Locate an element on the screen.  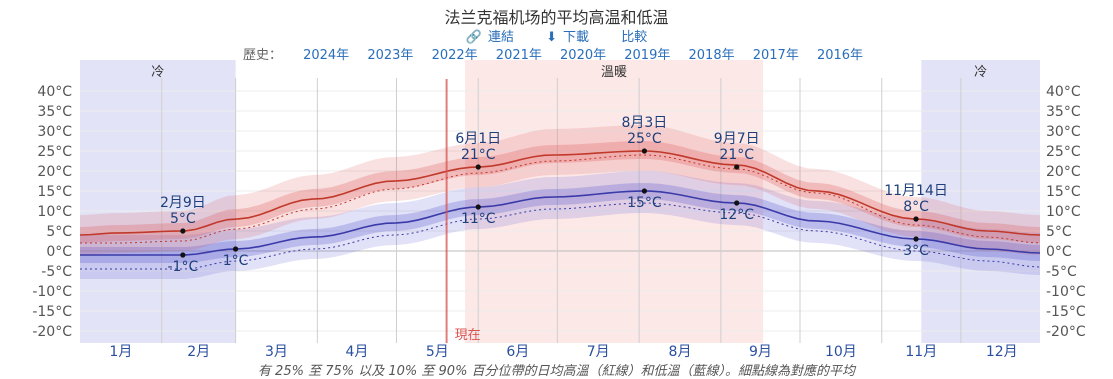
annotation-temp-label: 15°C is located at coordinates (644, 203).